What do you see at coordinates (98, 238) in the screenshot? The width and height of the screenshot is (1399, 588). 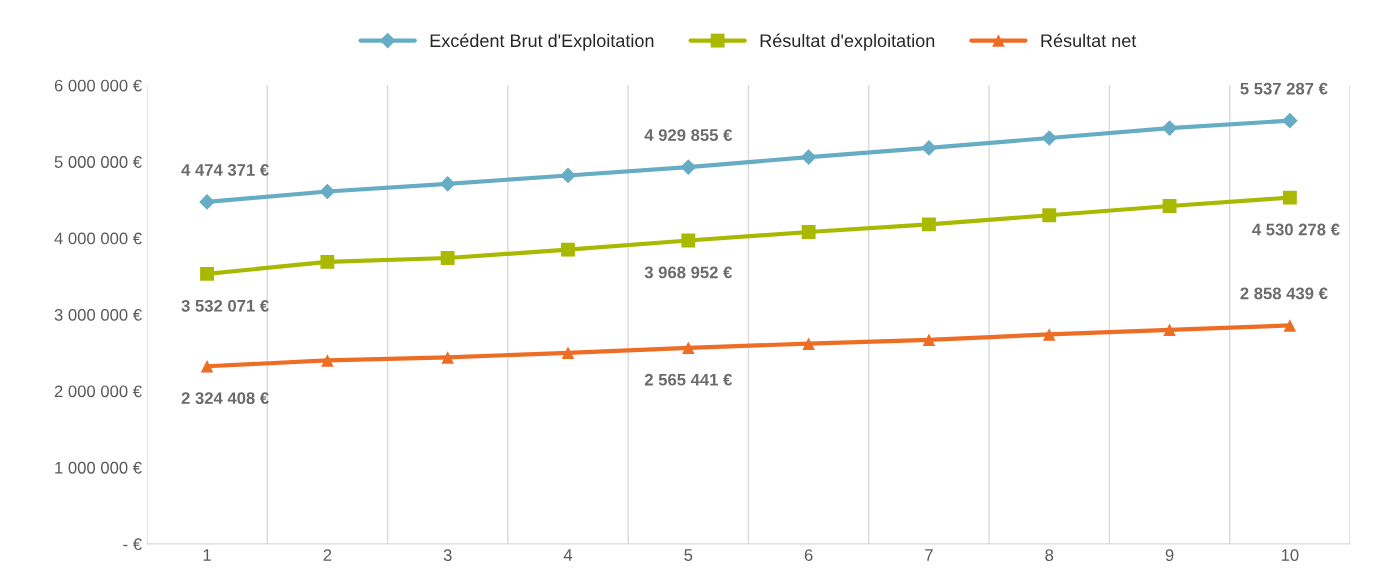 I see `y-tick-label: 4 000 000 €` at bounding box center [98, 238].